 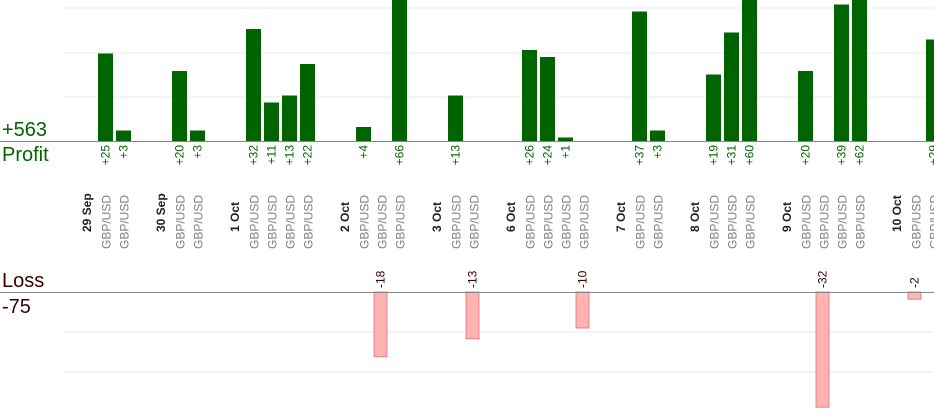 I want to click on profit-value-label: +62, so click(x=860, y=155).